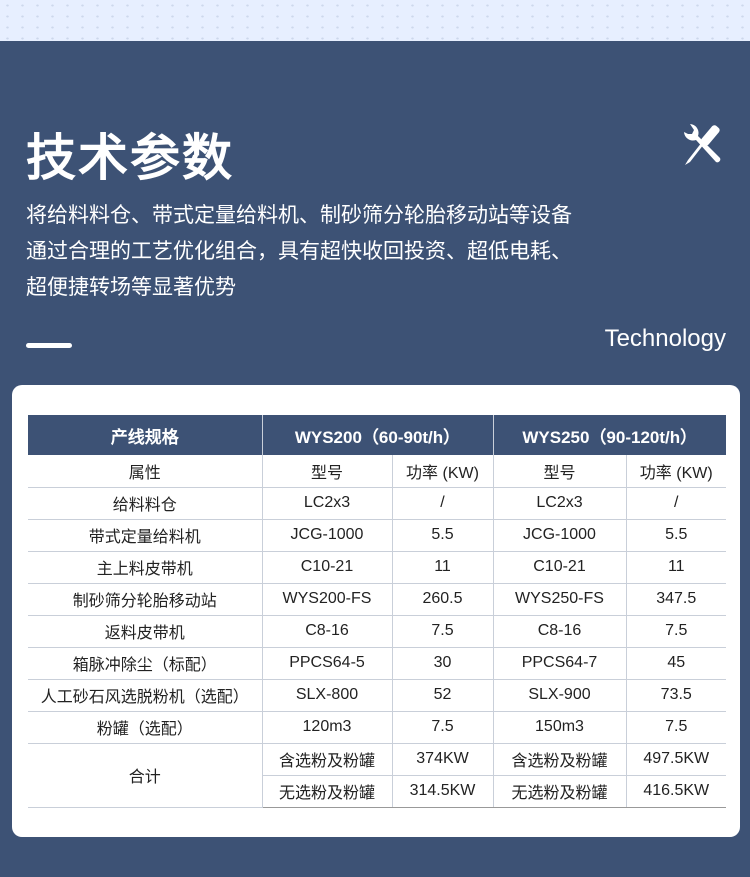 The height and width of the screenshot is (877, 750). What do you see at coordinates (609, 435) in the screenshot?
I see `header-cell: WYS250（90-120t/h）` at bounding box center [609, 435].